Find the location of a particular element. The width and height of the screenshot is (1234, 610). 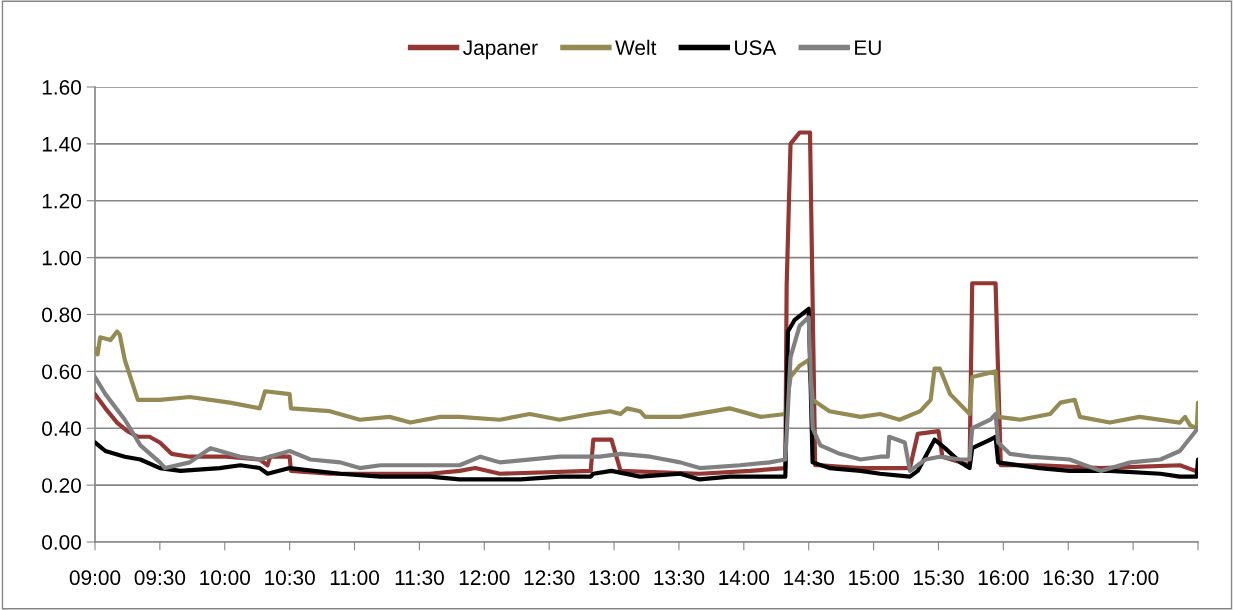

x-tick-label: 10:00 is located at coordinates (225, 578).